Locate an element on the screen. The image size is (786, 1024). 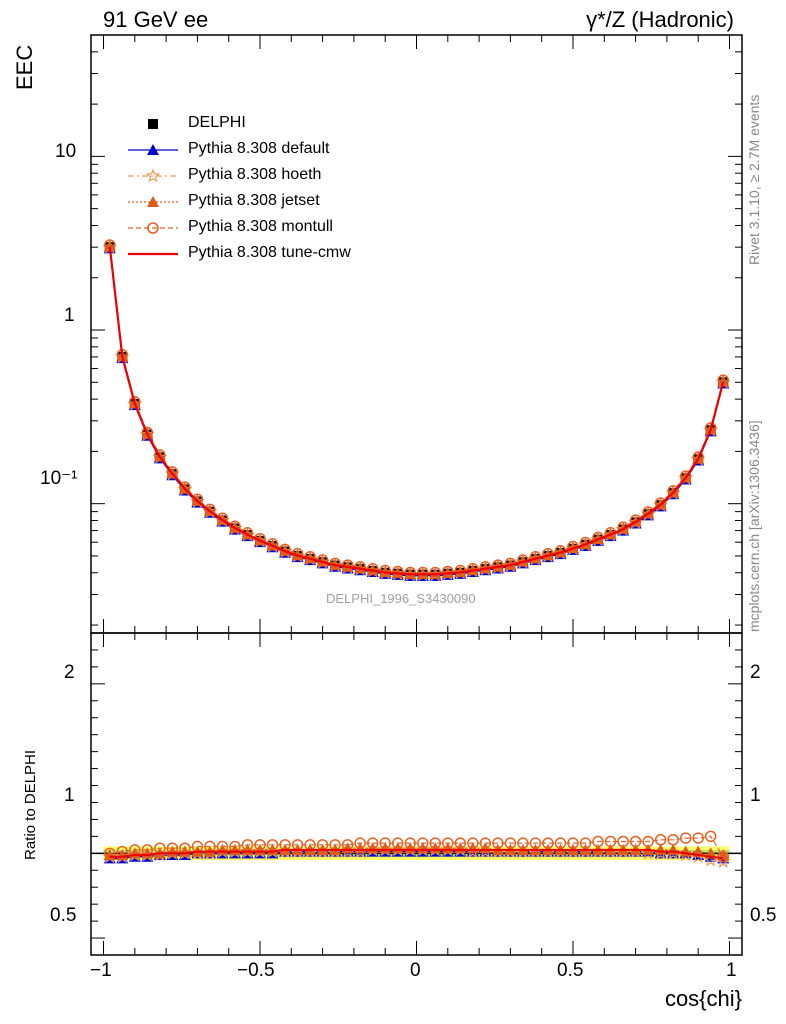
header-left: 91 GeV ee is located at coordinates (156, 19).